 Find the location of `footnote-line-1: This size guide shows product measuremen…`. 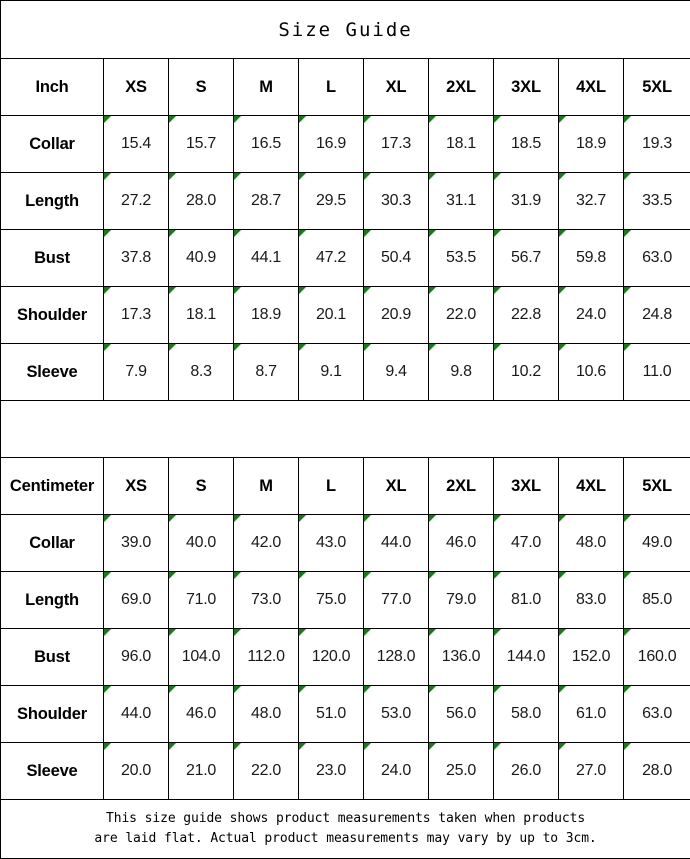

footnote-line-1: This size guide shows product measuremen… is located at coordinates (345, 819).